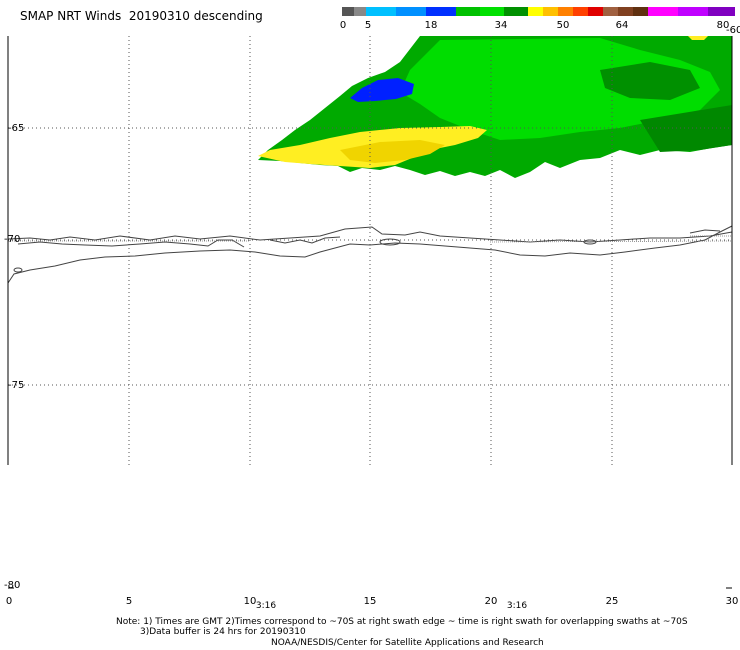 The height and width of the screenshot is (650, 740). What do you see at coordinates (223, 632) in the screenshot?
I see `note-line-2: 3)Data buffer is 24 hrs for 20190310` at bounding box center [223, 632].